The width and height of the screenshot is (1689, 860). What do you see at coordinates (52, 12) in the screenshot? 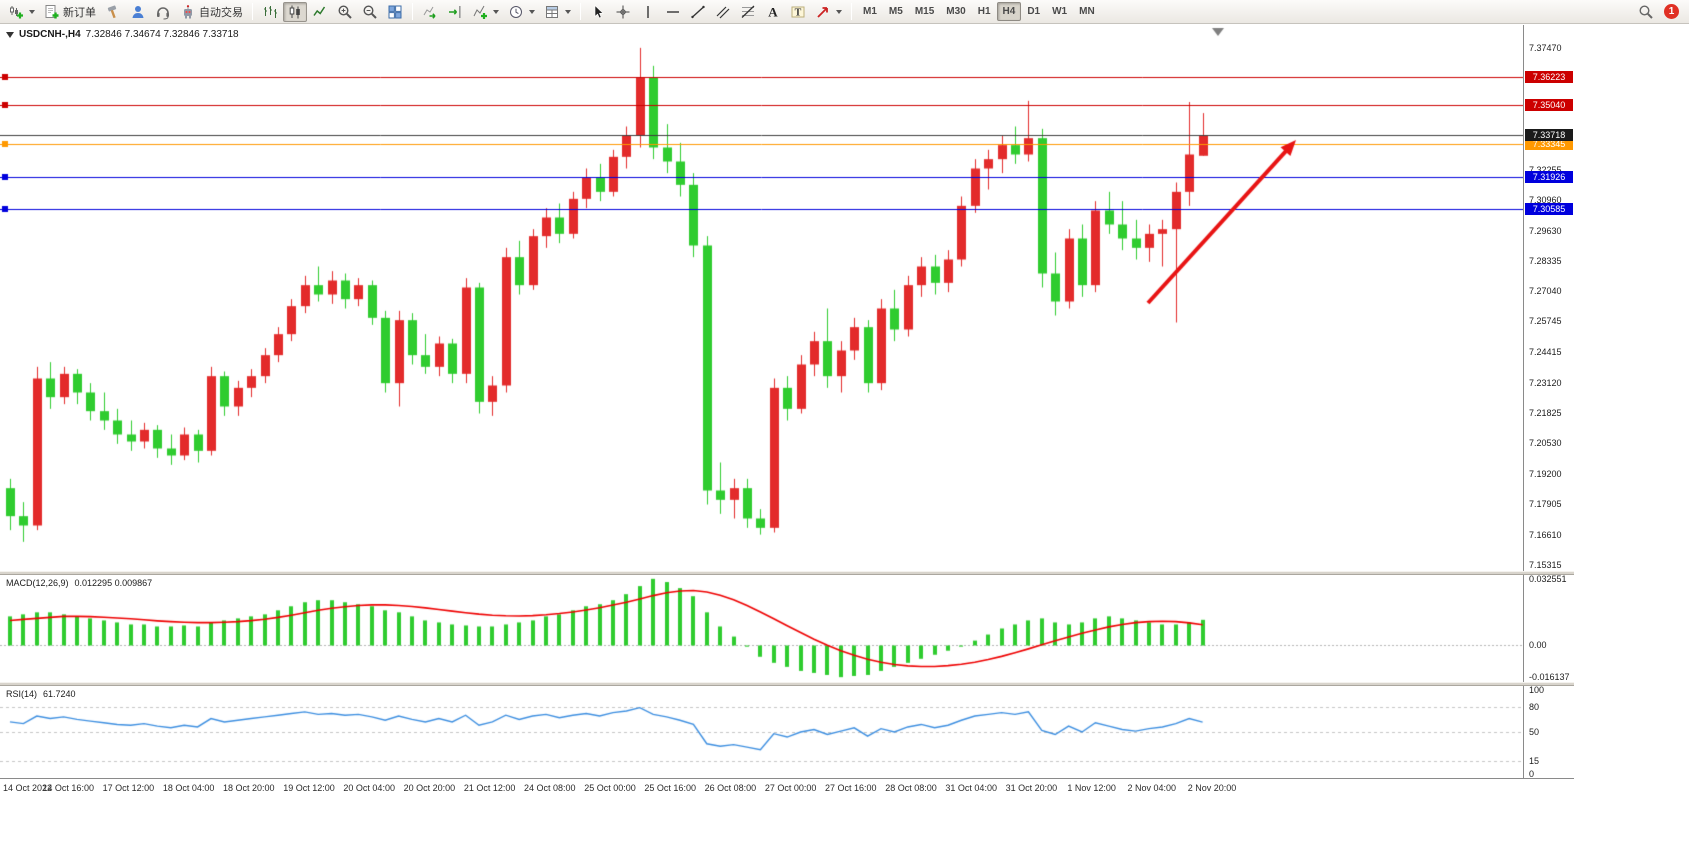
I see `new-order-icon` at bounding box center [52, 12].